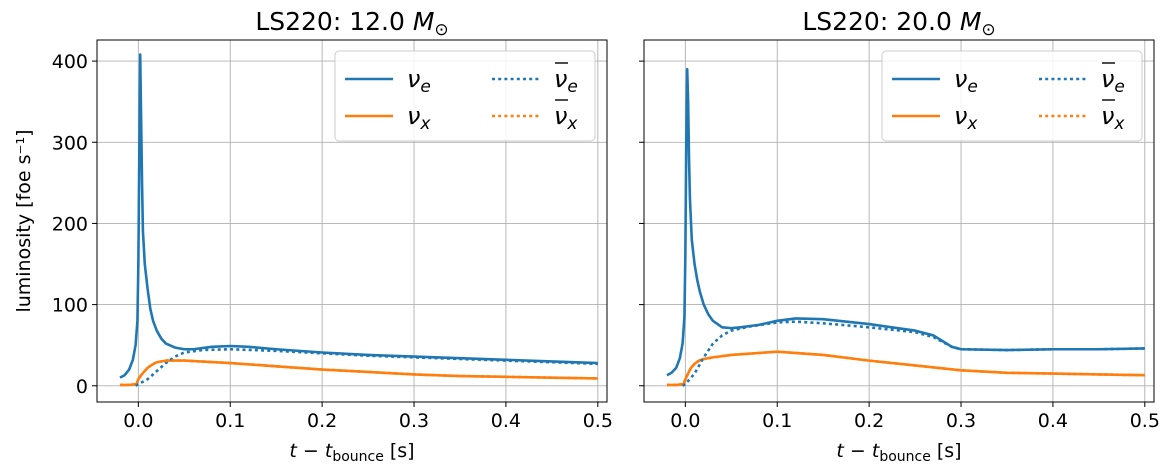  What do you see at coordinates (24, 220) in the screenshot?
I see `y-axis-label: luminosity [foe s⁻¹]` at bounding box center [24, 220].